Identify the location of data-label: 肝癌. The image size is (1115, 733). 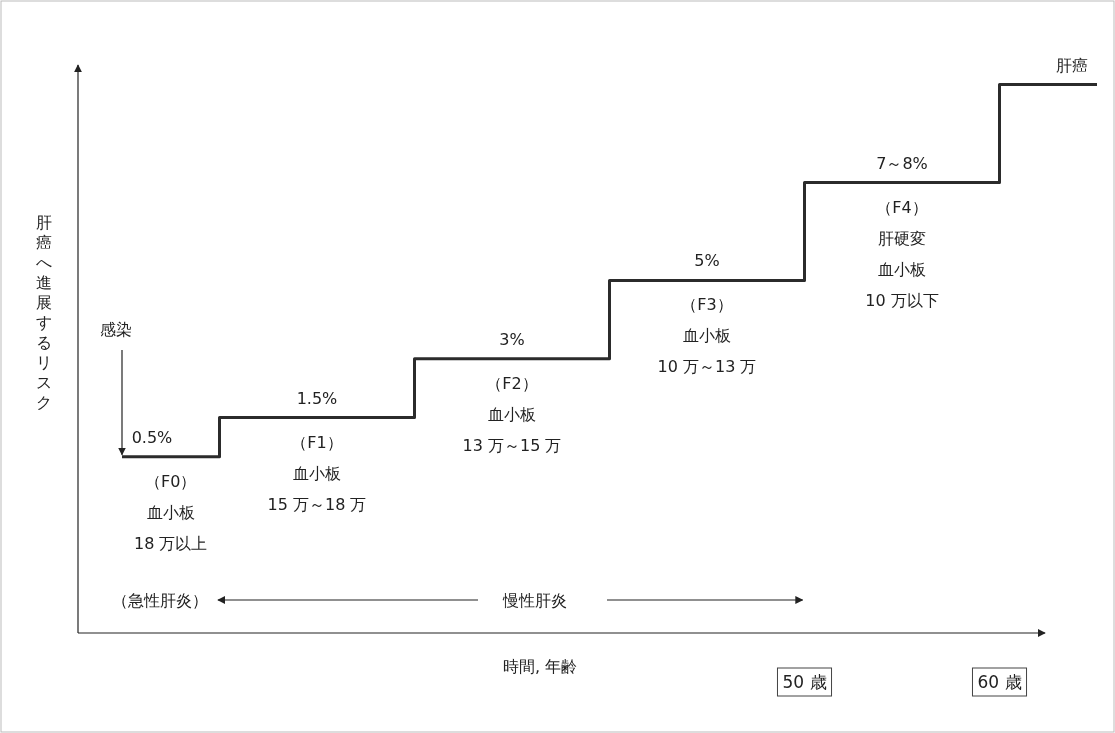
(1072, 65).